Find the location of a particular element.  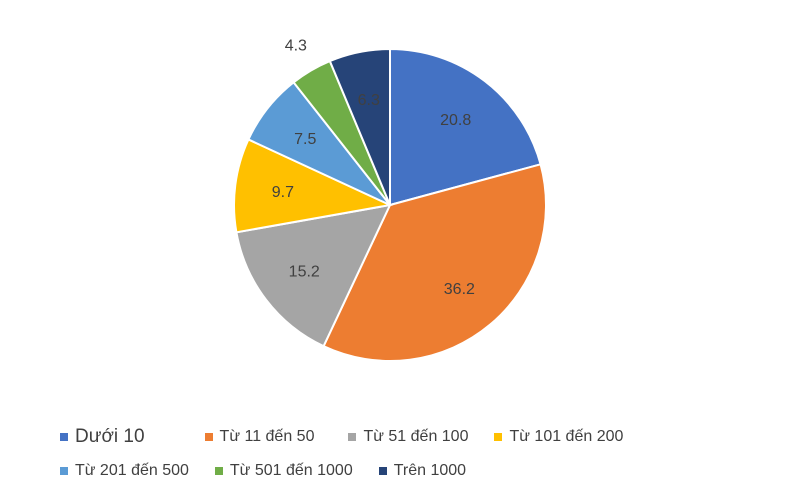

data-label: 15.2 is located at coordinates (304, 272).